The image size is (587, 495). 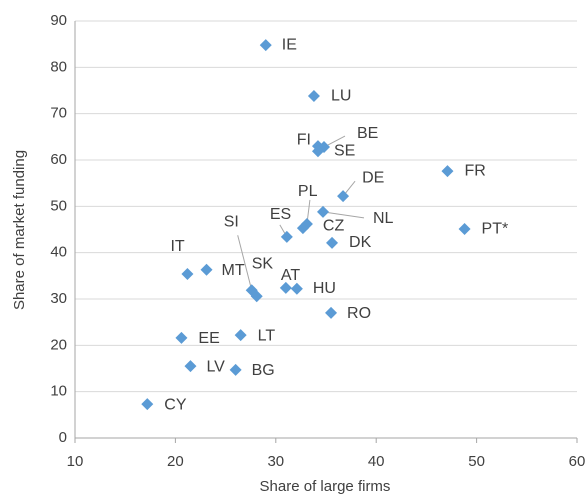 What do you see at coordinates (175, 404) in the screenshot?
I see `point-label: CY` at bounding box center [175, 404].